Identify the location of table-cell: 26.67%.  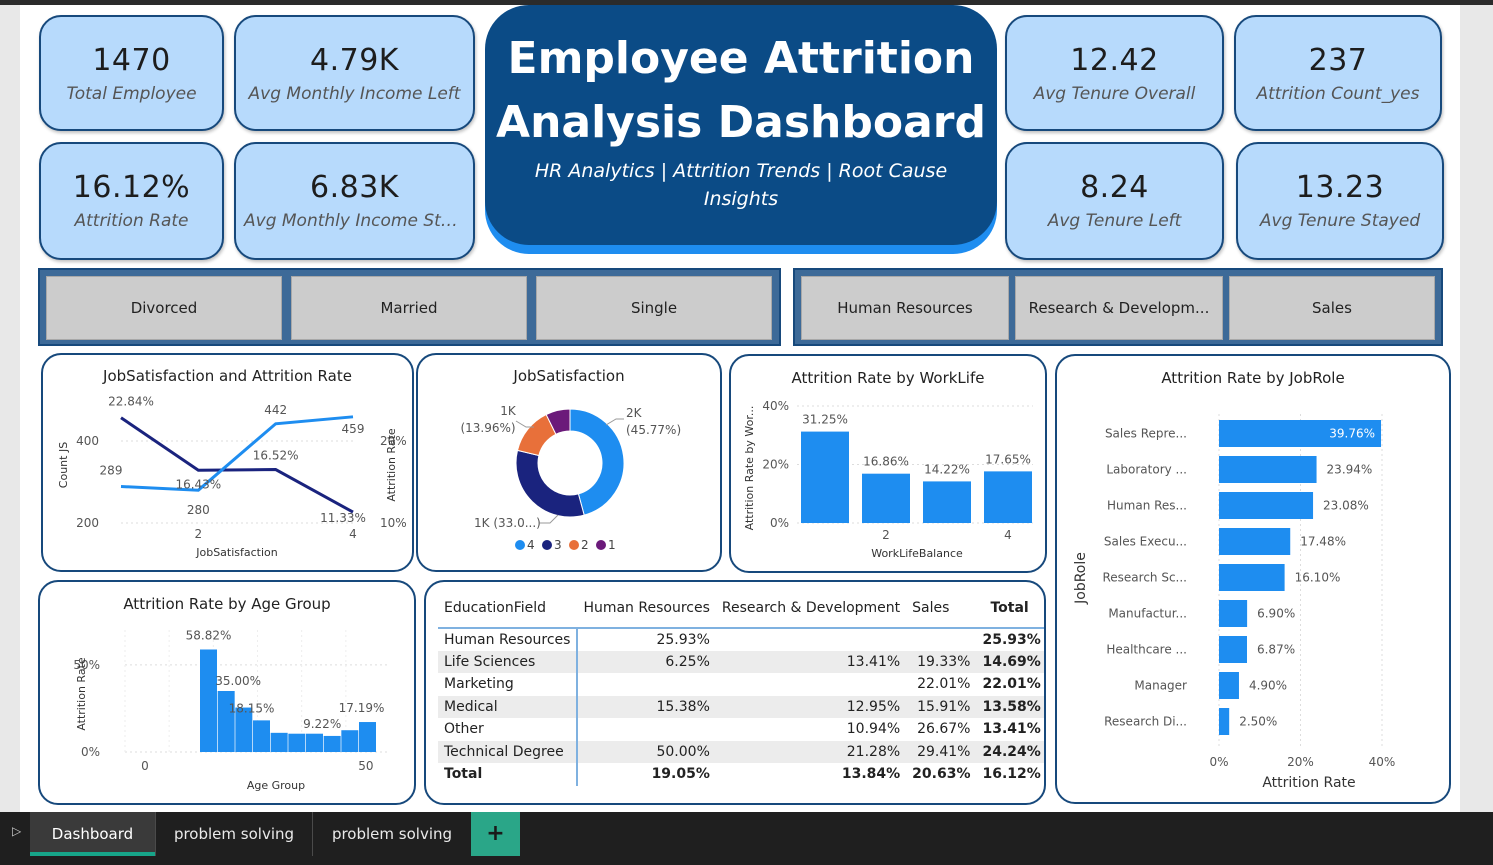
(944, 729).